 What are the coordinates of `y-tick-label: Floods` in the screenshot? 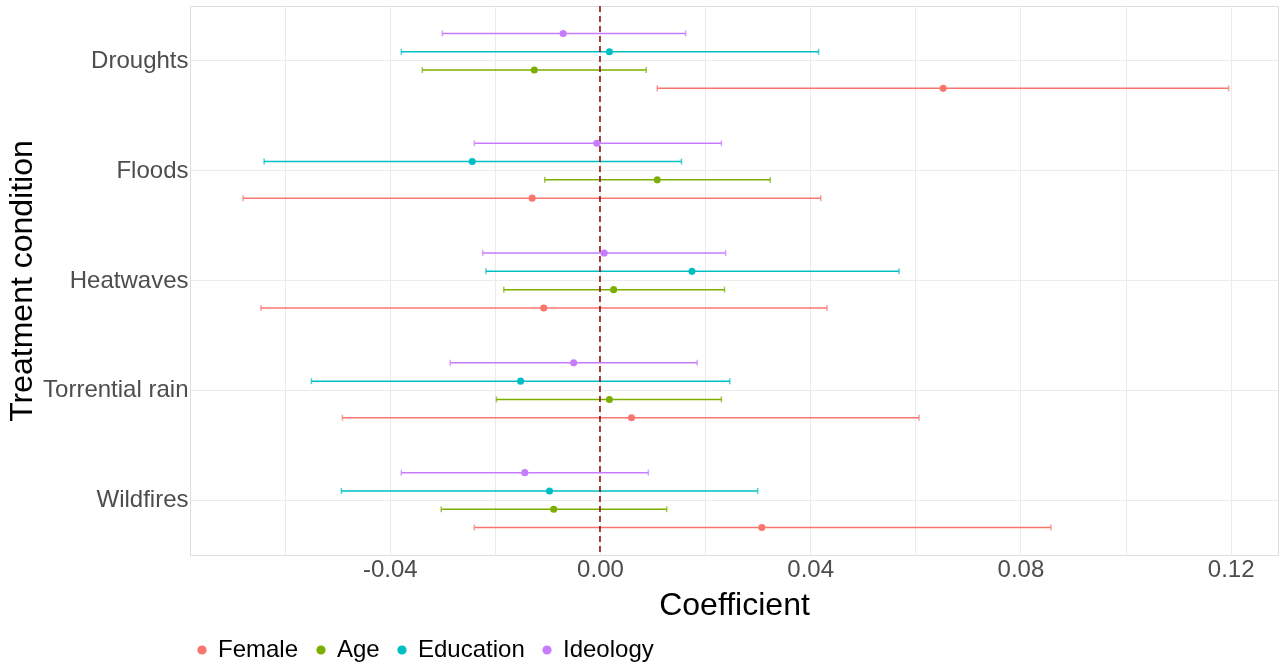 It's located at (152, 169).